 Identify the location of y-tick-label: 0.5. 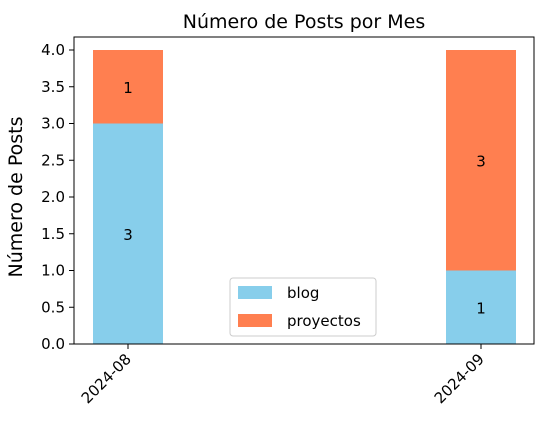
(53, 307).